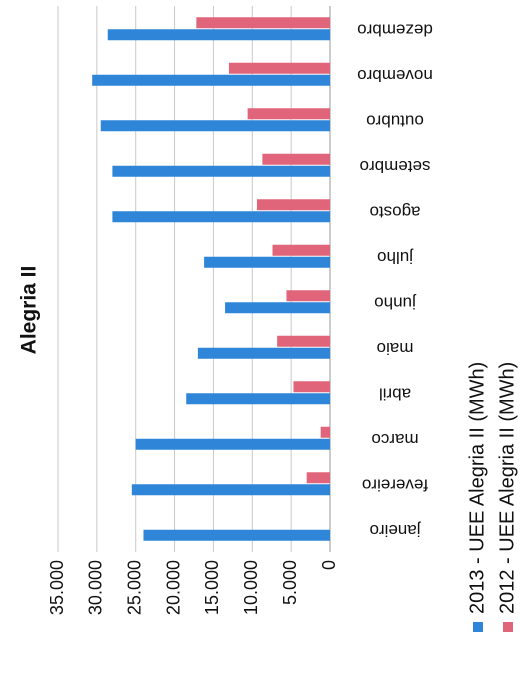 The width and height of the screenshot is (522, 675). Describe the element at coordinates (395, 393) in the screenshot. I see `x-tick-label: abril` at that location.